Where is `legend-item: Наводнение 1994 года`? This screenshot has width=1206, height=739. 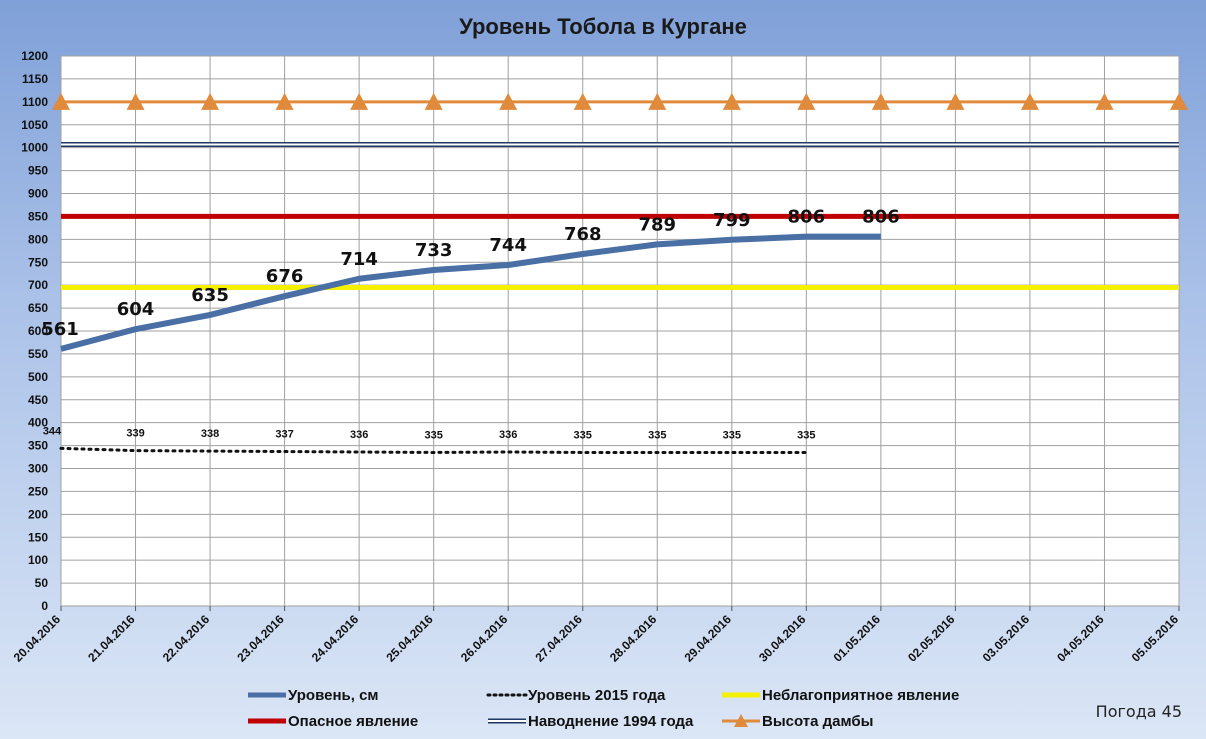
legend-item: Наводнение 1994 года is located at coordinates (591, 721).